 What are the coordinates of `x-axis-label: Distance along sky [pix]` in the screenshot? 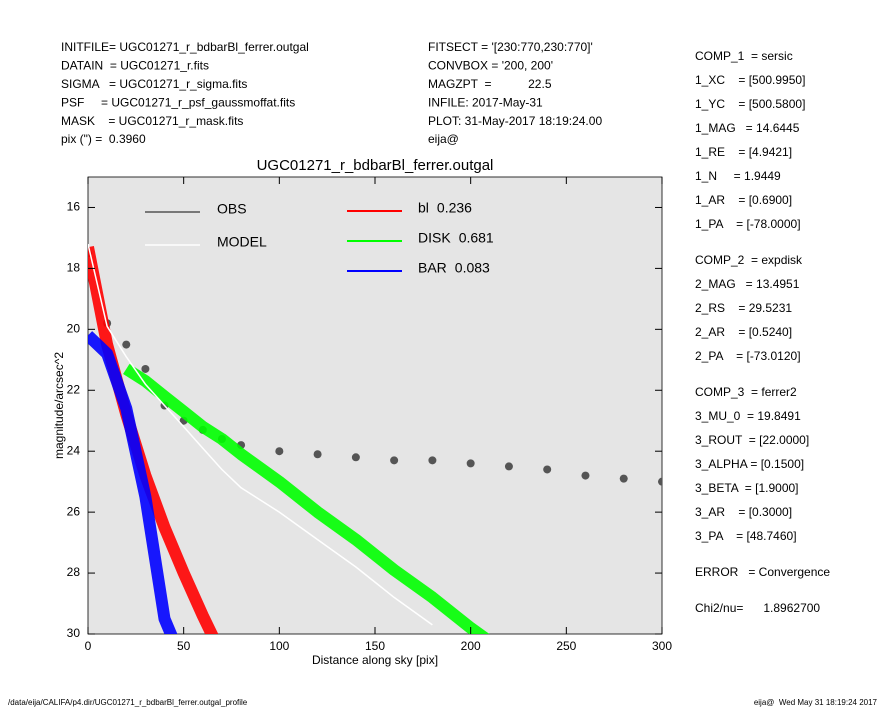 It's located at (375, 660).